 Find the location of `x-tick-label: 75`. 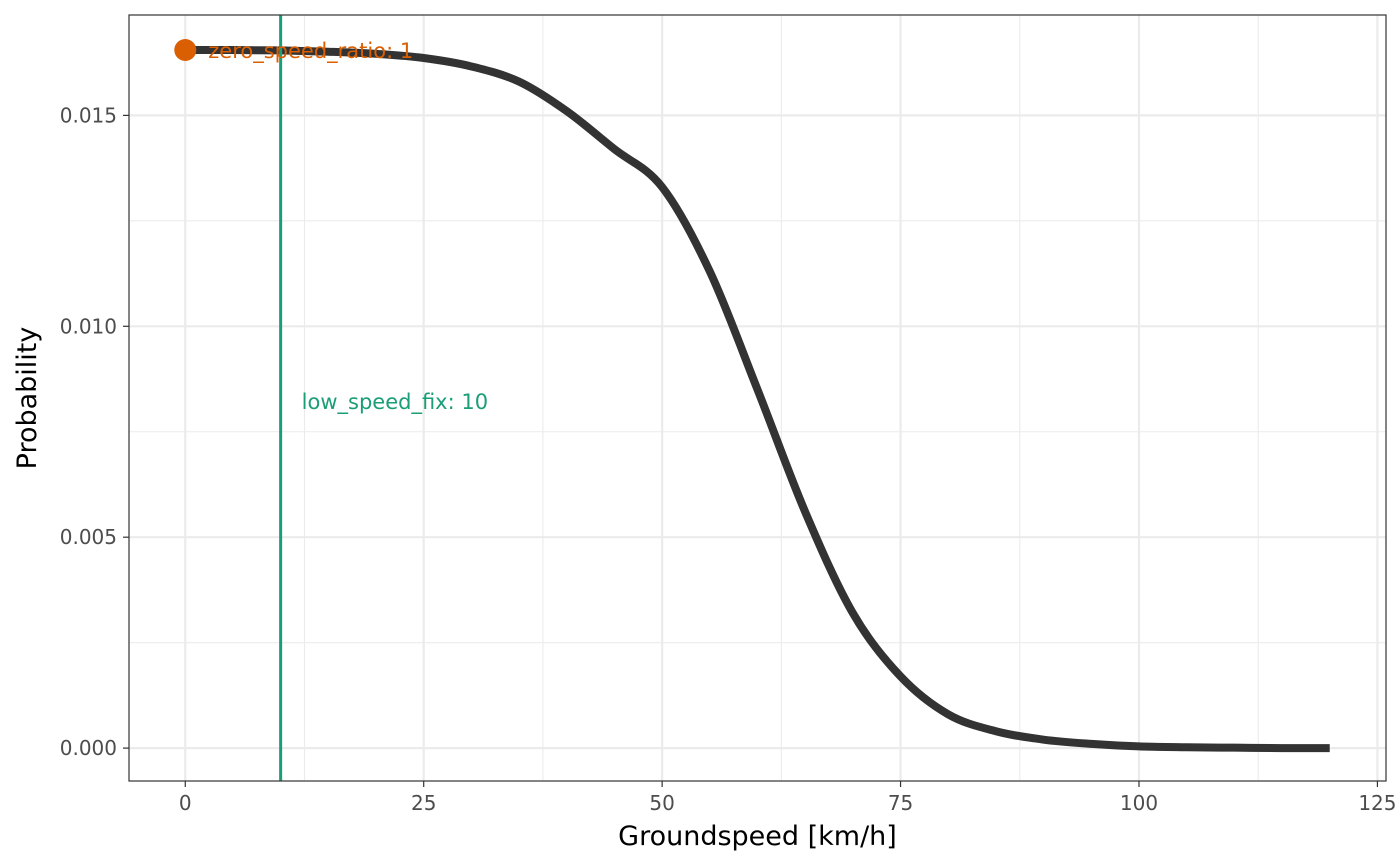

x-tick-label: 75 is located at coordinates (900, 803).